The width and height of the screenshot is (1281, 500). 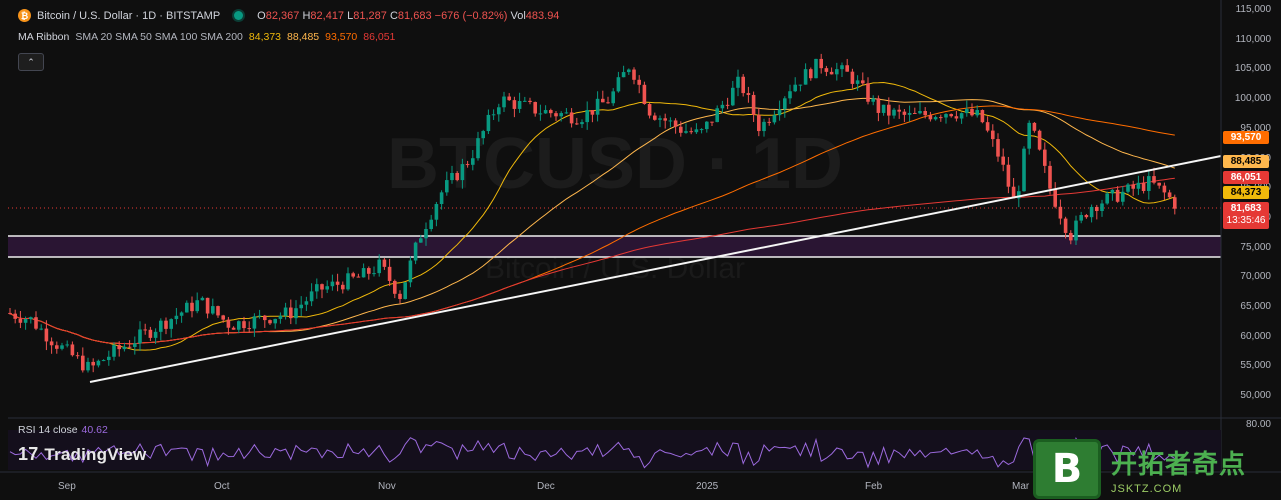 What do you see at coordinates (67, 486) in the screenshot?
I see `time-axis-label: Sep` at bounding box center [67, 486].